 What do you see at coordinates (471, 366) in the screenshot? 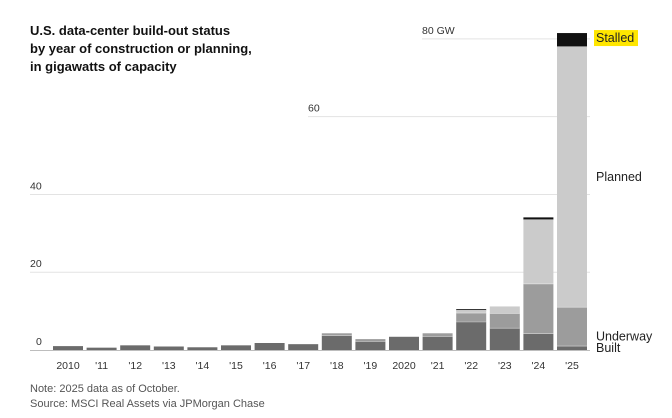
I see `x-tick-label-12: '22` at bounding box center [471, 366].